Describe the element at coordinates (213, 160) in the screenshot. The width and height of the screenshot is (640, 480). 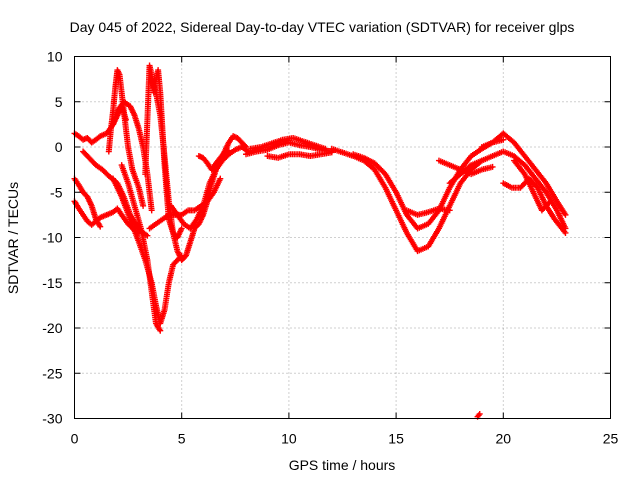
I see `series-track-m` at that location.